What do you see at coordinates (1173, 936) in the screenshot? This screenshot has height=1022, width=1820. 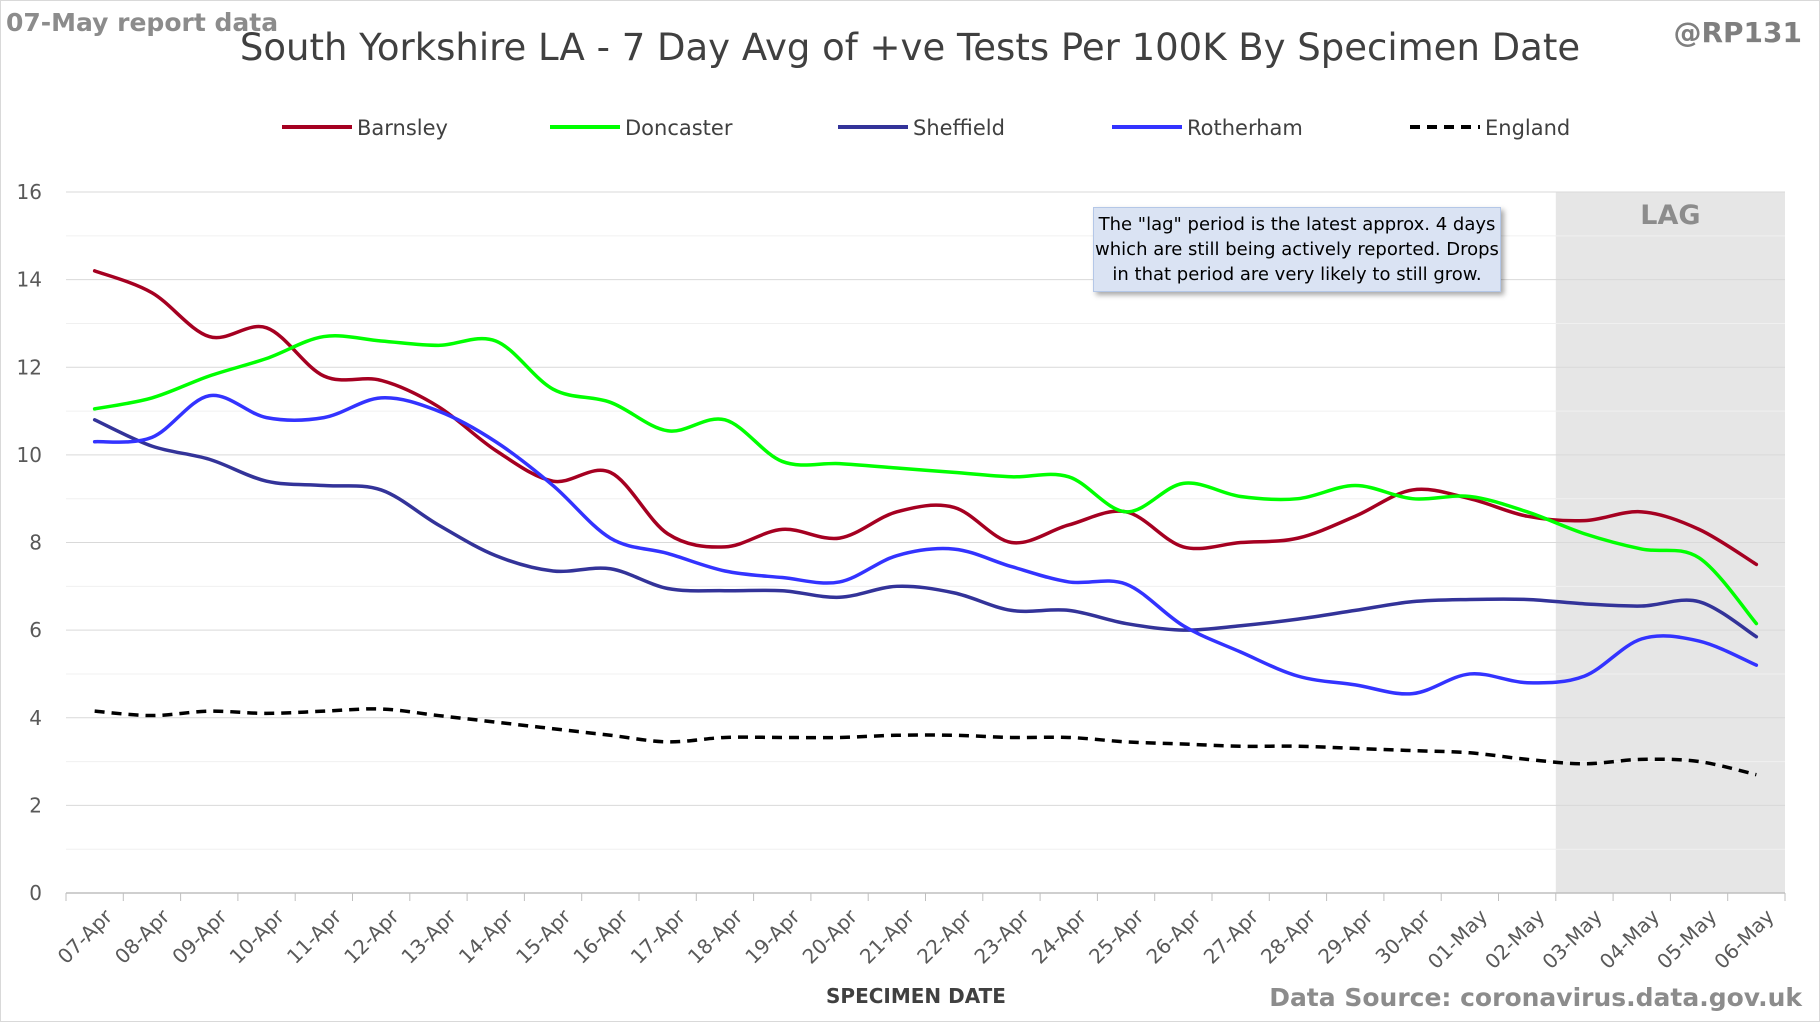 I see `x-tick-label: 26-Apr` at bounding box center [1173, 936].